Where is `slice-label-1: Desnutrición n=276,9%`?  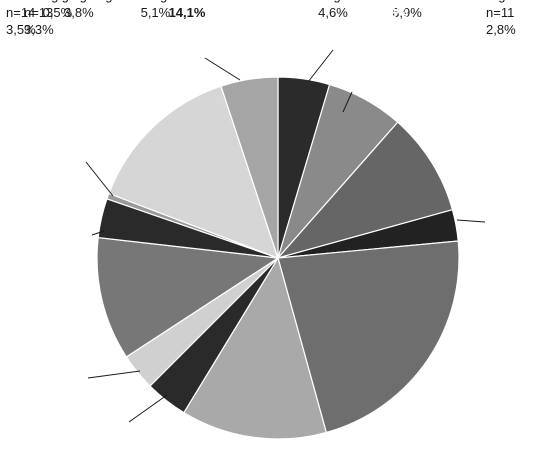
slice-label-1: Desnutrición n=276,9% is located at coordinates (406, 10).